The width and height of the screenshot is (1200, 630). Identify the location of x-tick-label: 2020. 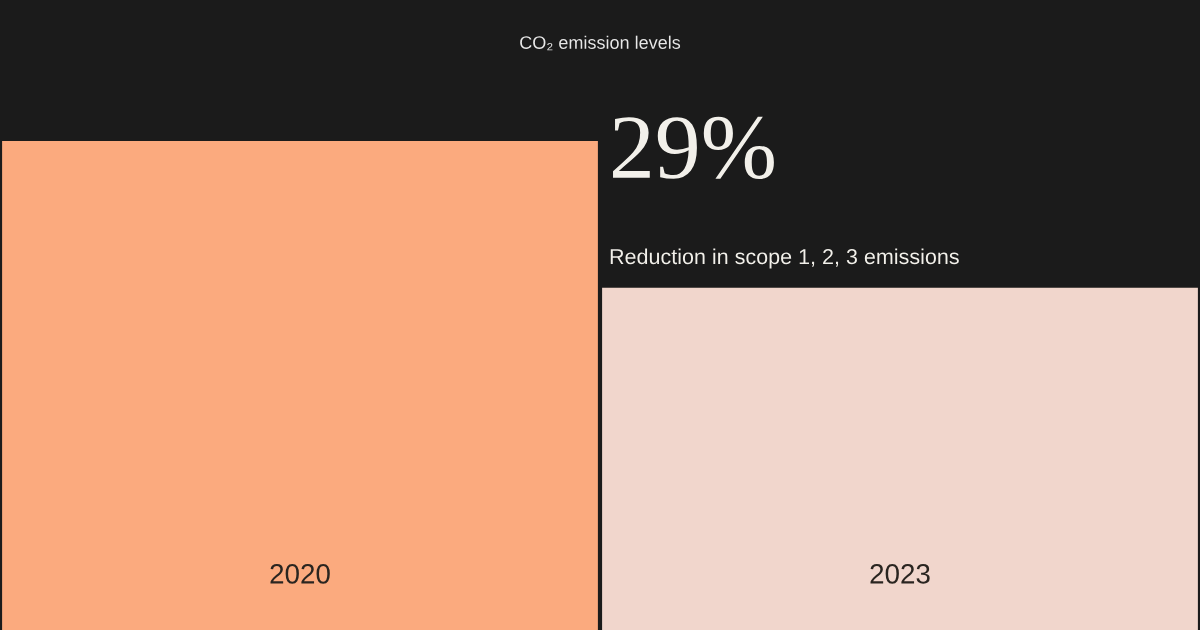
(300, 574).